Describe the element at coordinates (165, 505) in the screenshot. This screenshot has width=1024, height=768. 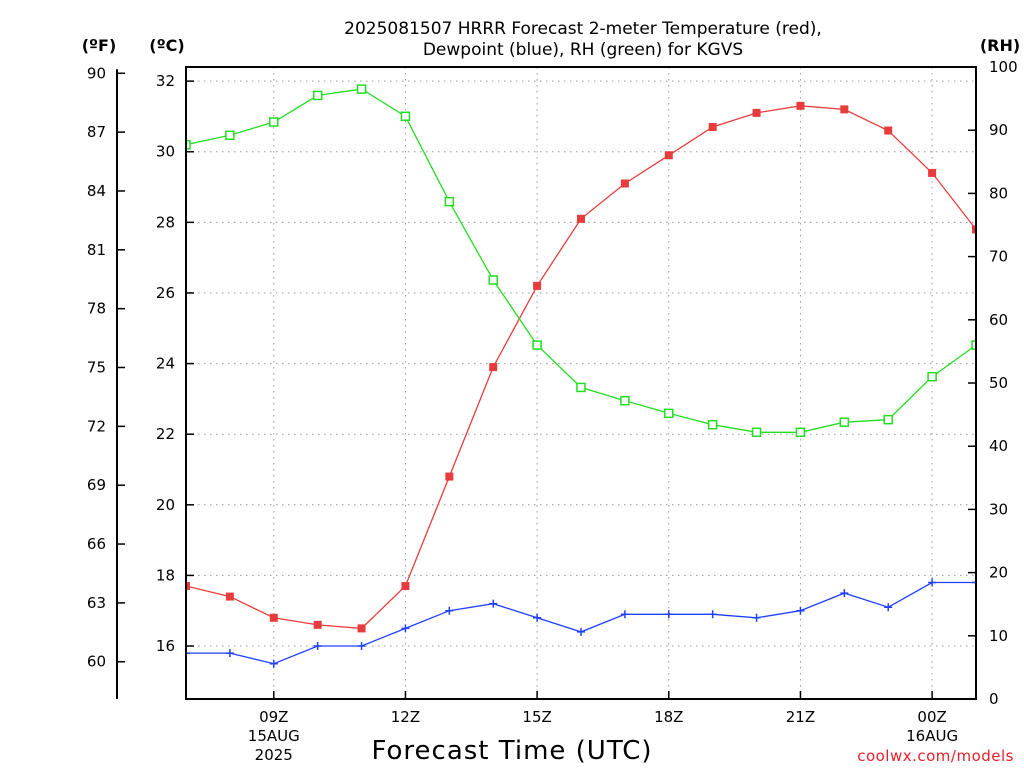
I see `celsius-tick-label: 20` at that location.